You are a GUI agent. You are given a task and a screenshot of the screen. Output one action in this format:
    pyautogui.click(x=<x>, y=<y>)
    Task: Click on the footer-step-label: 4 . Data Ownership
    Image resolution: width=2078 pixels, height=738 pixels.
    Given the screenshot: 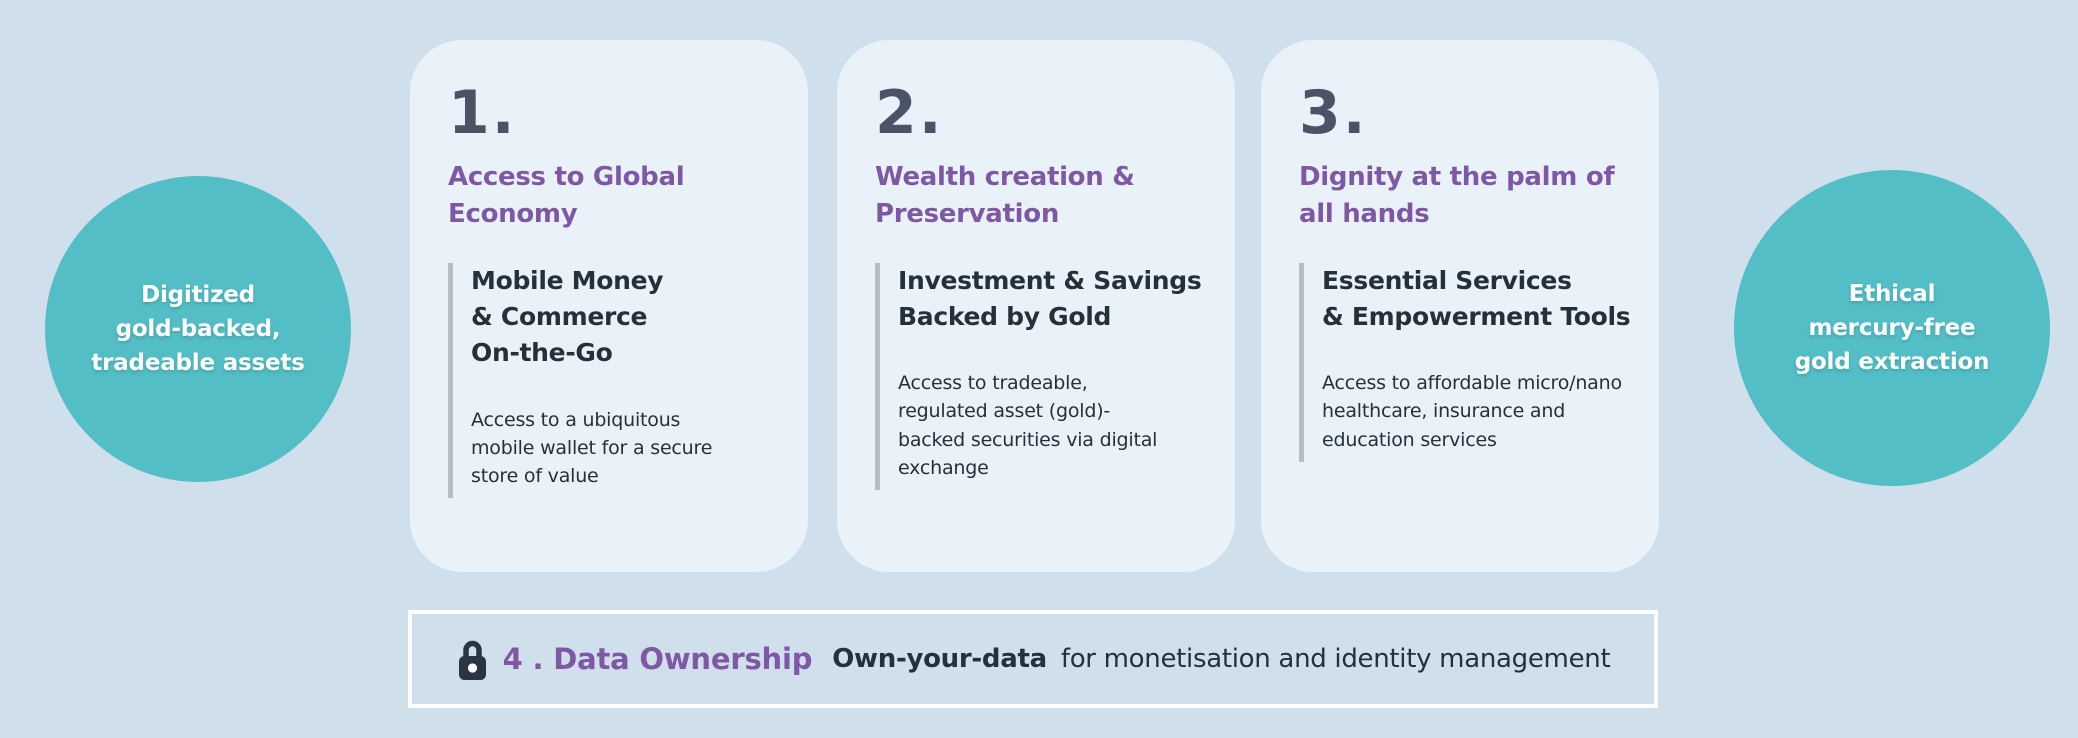 What is the action you would take?
    pyautogui.click(x=657, y=659)
    